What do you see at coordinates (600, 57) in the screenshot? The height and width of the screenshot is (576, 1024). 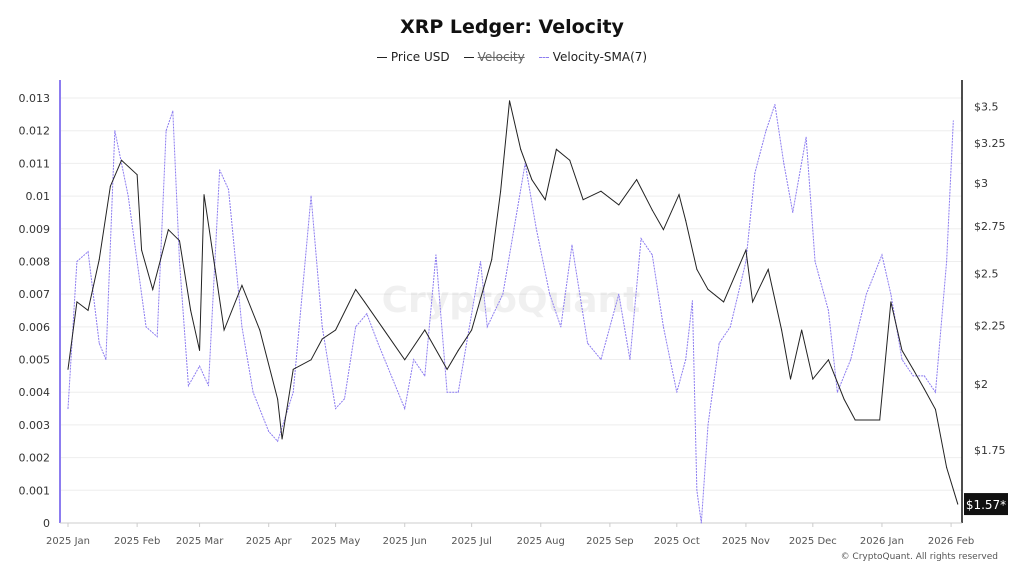 I see `legend-label: Velocity-SMA(7)` at bounding box center [600, 57].